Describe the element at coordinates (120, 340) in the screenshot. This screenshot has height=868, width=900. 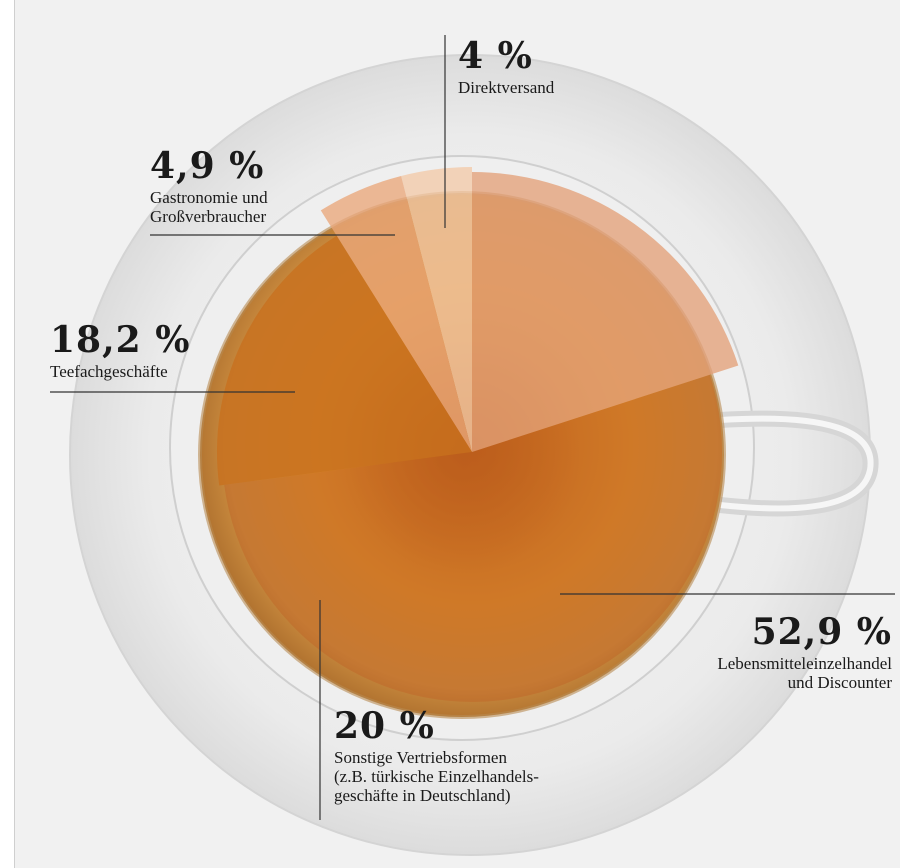
I see `value-label: 18,2 %` at that location.